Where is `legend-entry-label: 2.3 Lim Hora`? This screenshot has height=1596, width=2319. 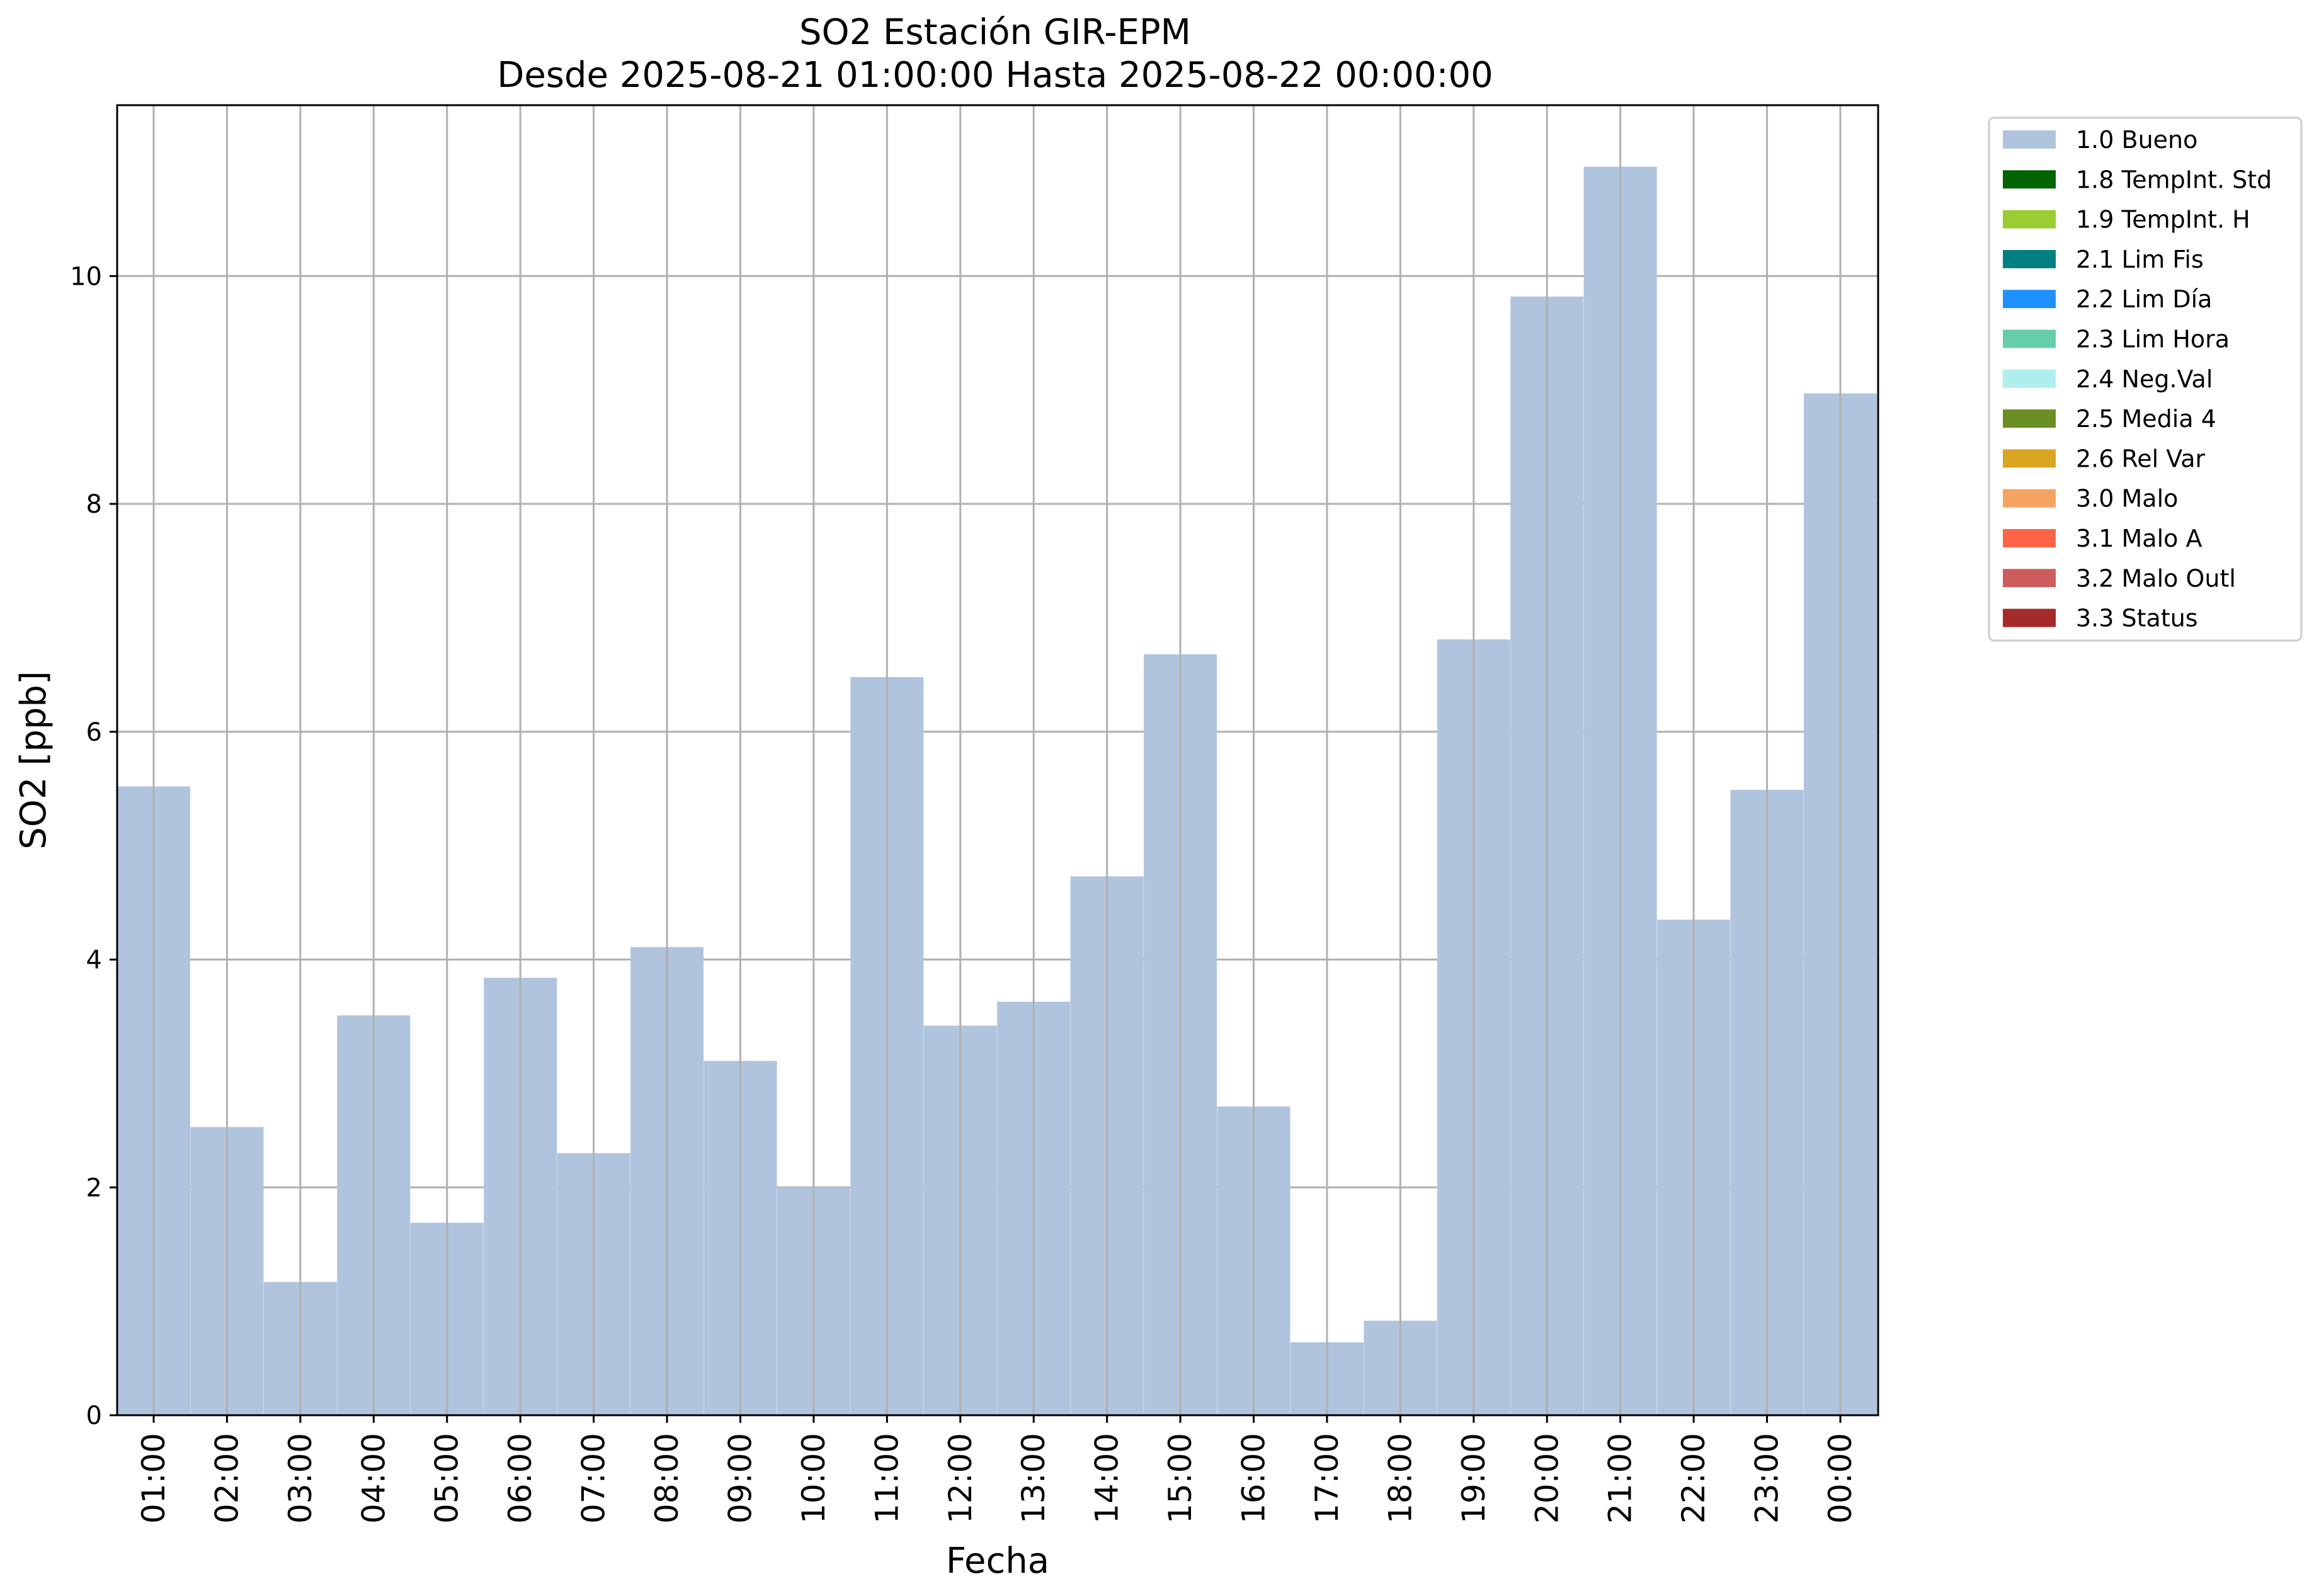 legend-entry-label: 2.3 Lim Hora is located at coordinates (2153, 339).